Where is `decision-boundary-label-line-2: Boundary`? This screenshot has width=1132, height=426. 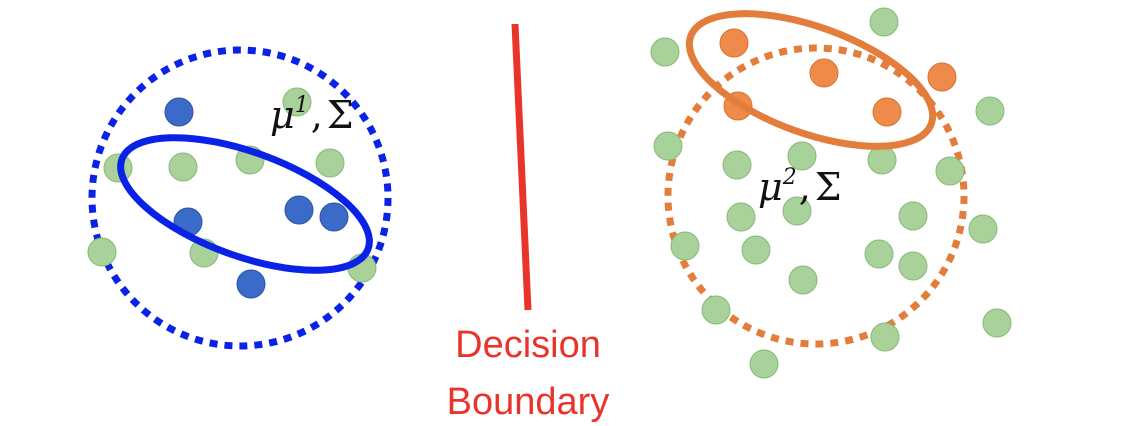 decision-boundary-label-line-2: Boundary is located at coordinates (528, 402).